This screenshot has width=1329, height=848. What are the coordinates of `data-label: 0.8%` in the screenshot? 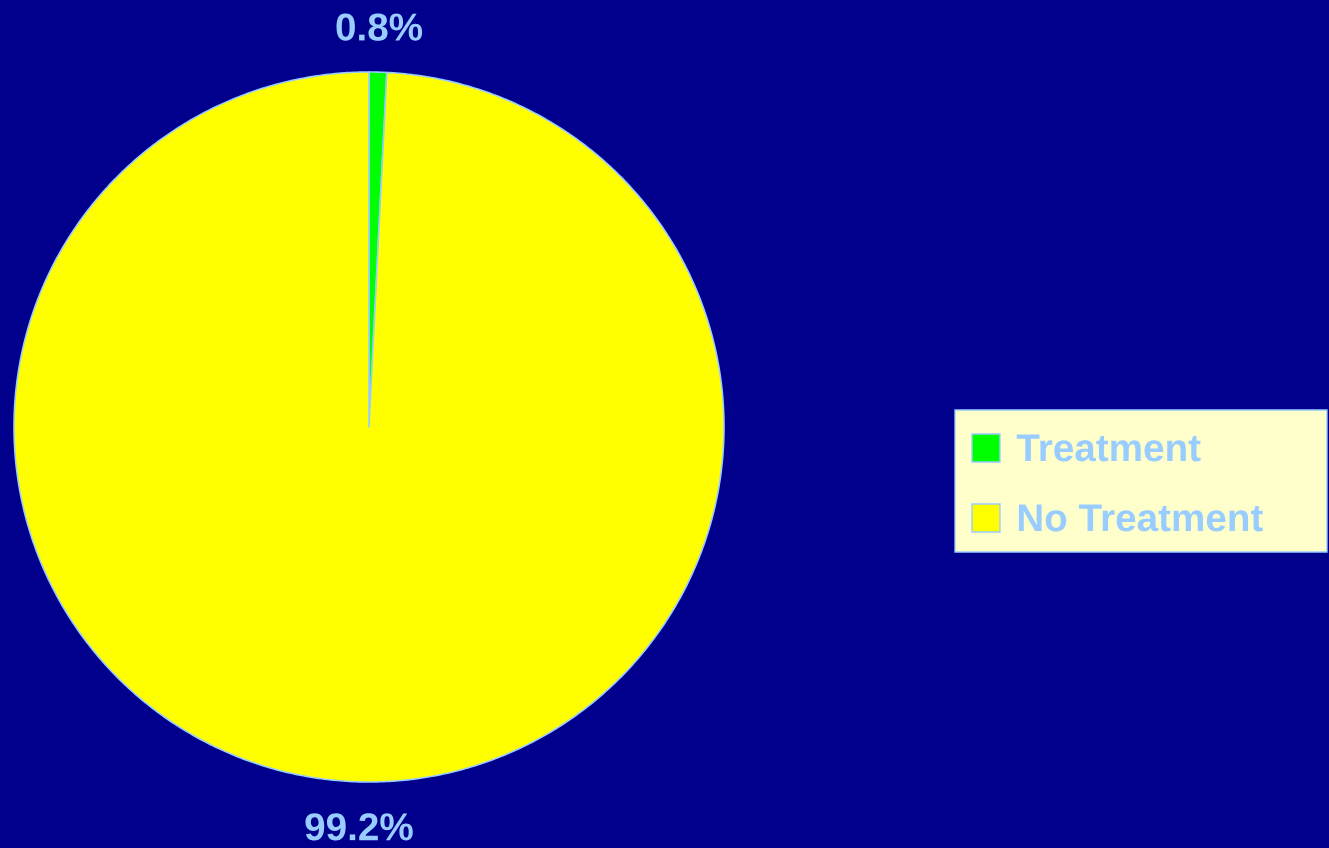 It's located at (379, 27).